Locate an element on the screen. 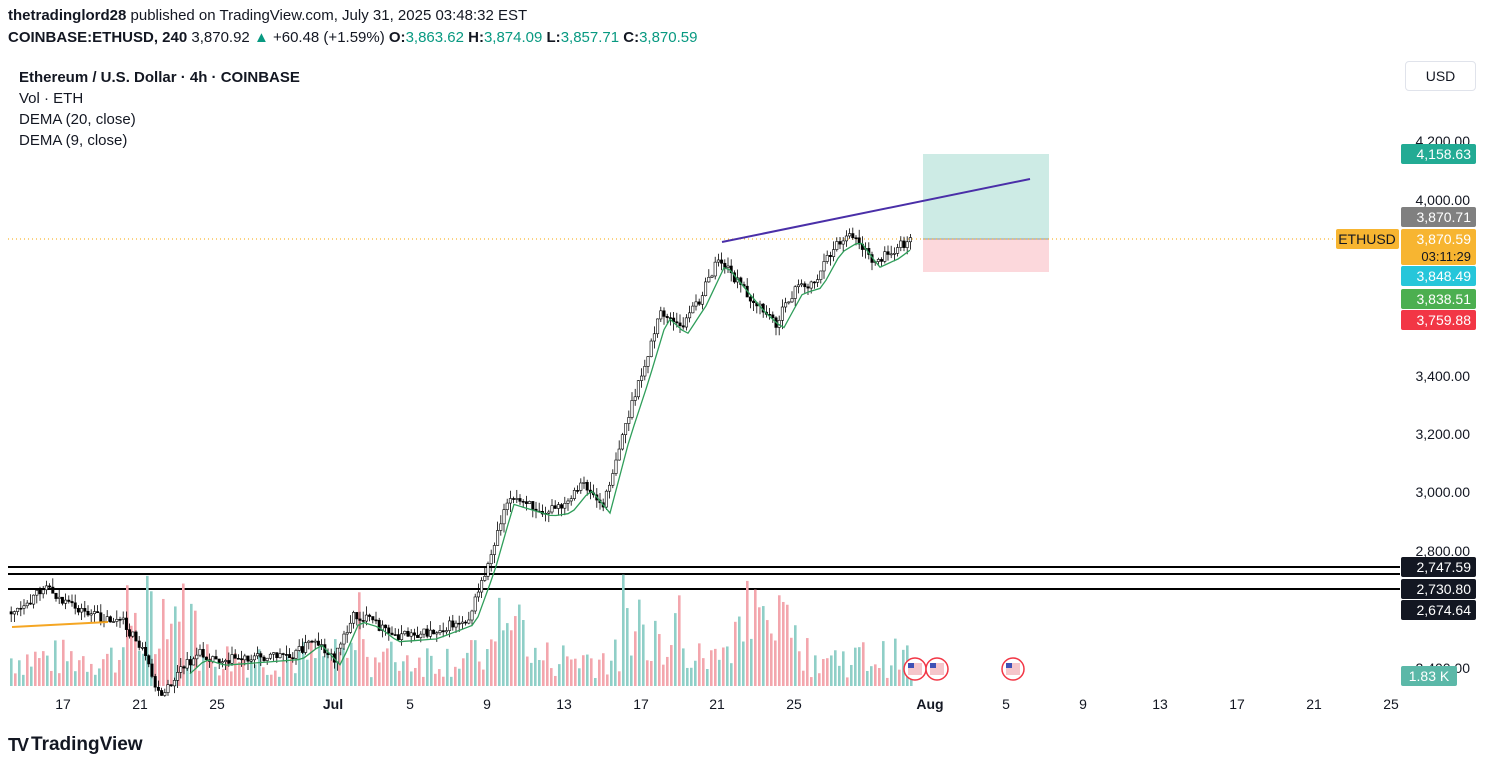 This screenshot has width=1491, height=768. stop-loss-zone is located at coordinates (986, 255).